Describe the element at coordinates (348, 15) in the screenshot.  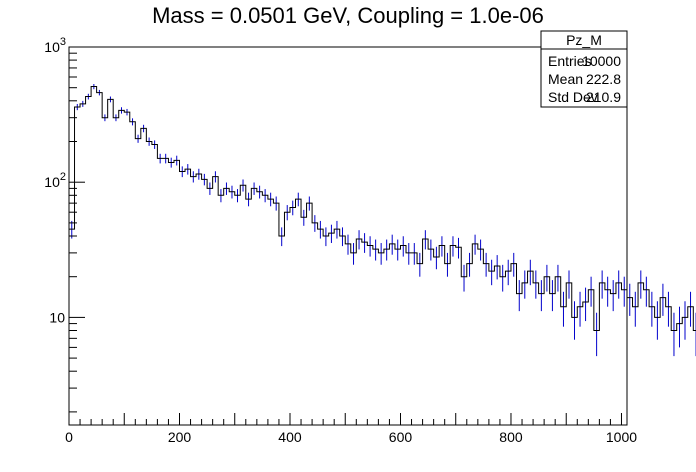
I see `chart-title: Mass = 0.0501 GeV, Coupling = 1.0e-06` at that location.